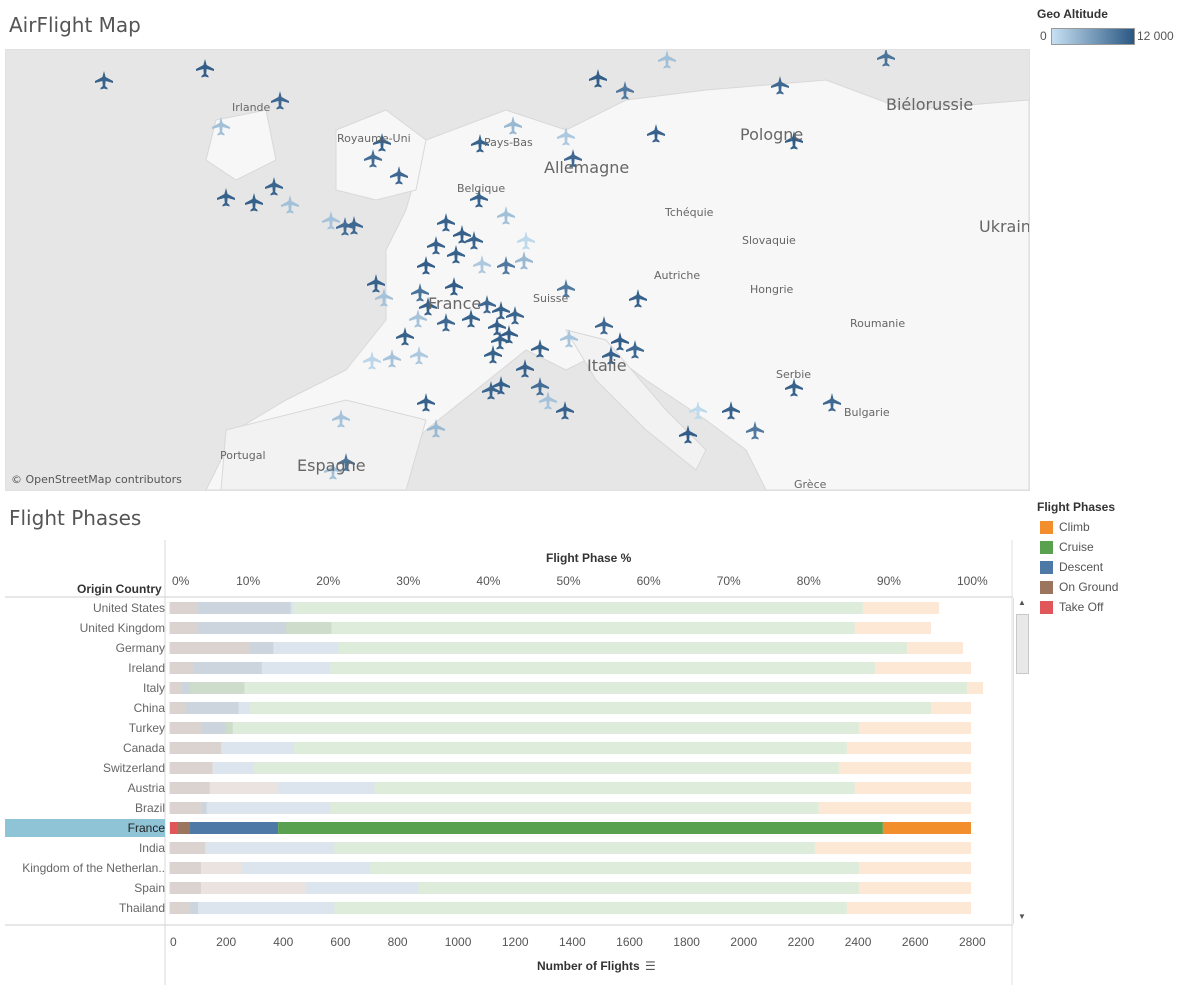  I want to click on country-label: Germany, so click(140, 648).